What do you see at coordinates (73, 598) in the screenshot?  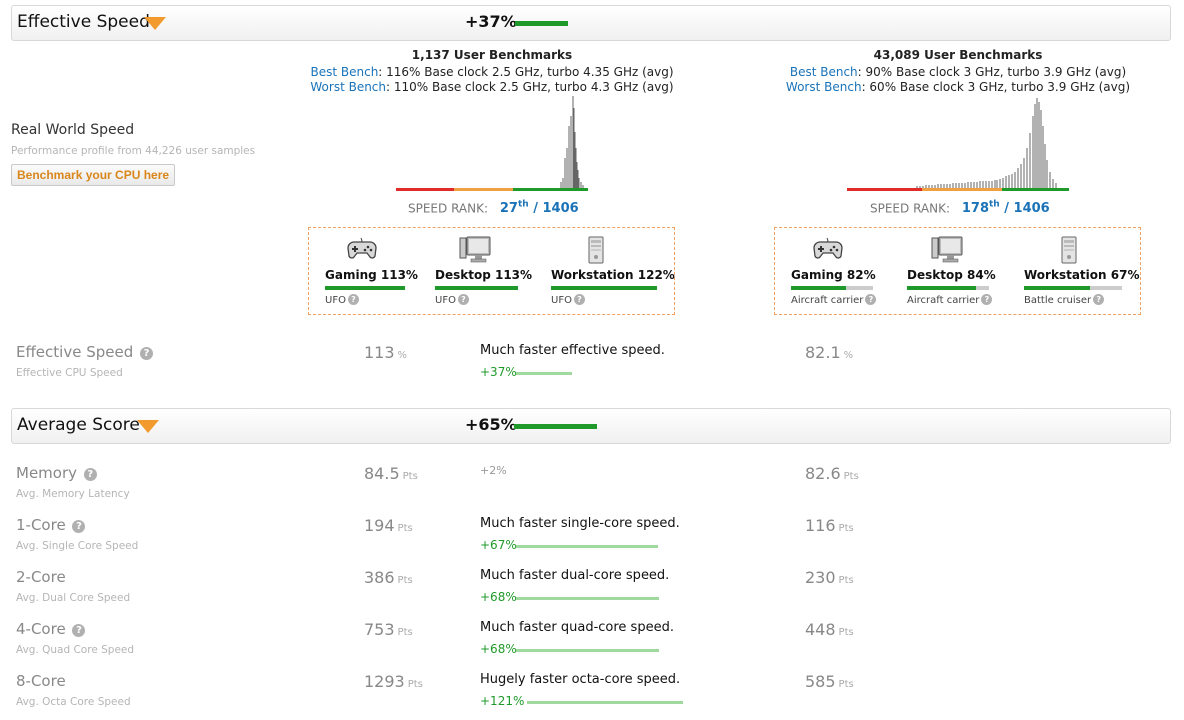 I see `metric-sub: Avg. Dual Core Speed` at bounding box center [73, 598].